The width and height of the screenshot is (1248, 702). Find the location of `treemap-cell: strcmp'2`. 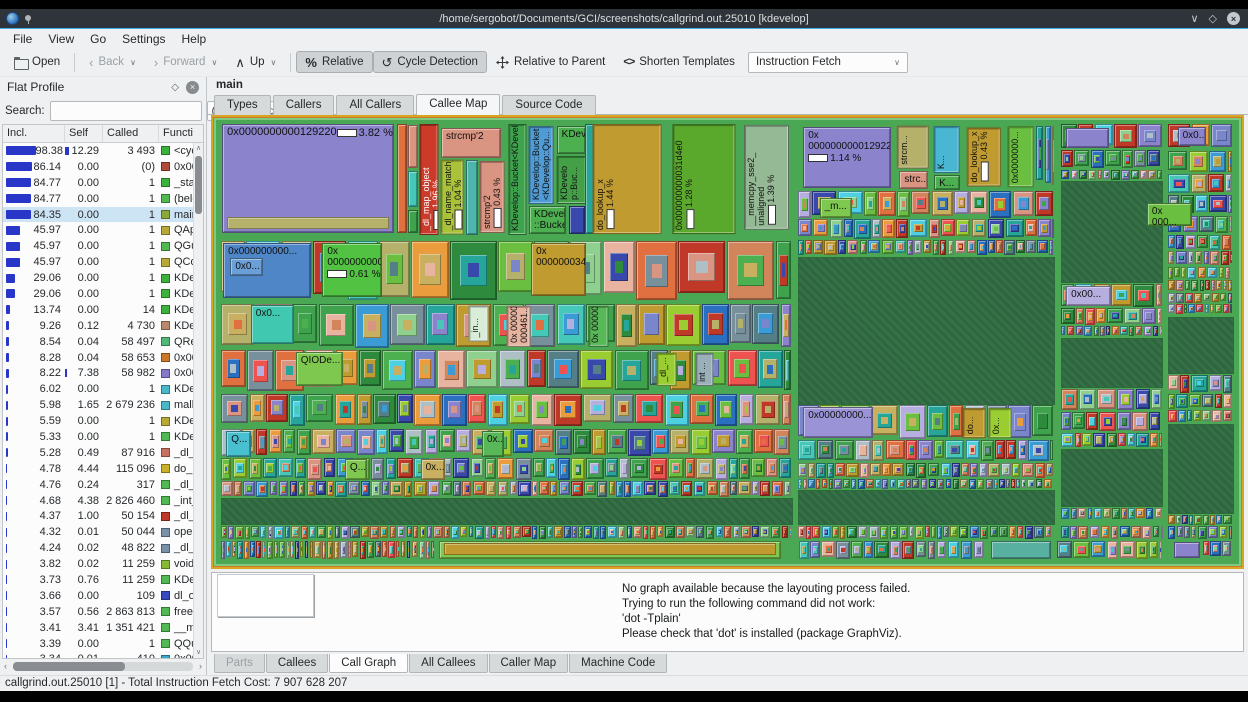

treemap-cell: strcmp'2 is located at coordinates (471, 143).